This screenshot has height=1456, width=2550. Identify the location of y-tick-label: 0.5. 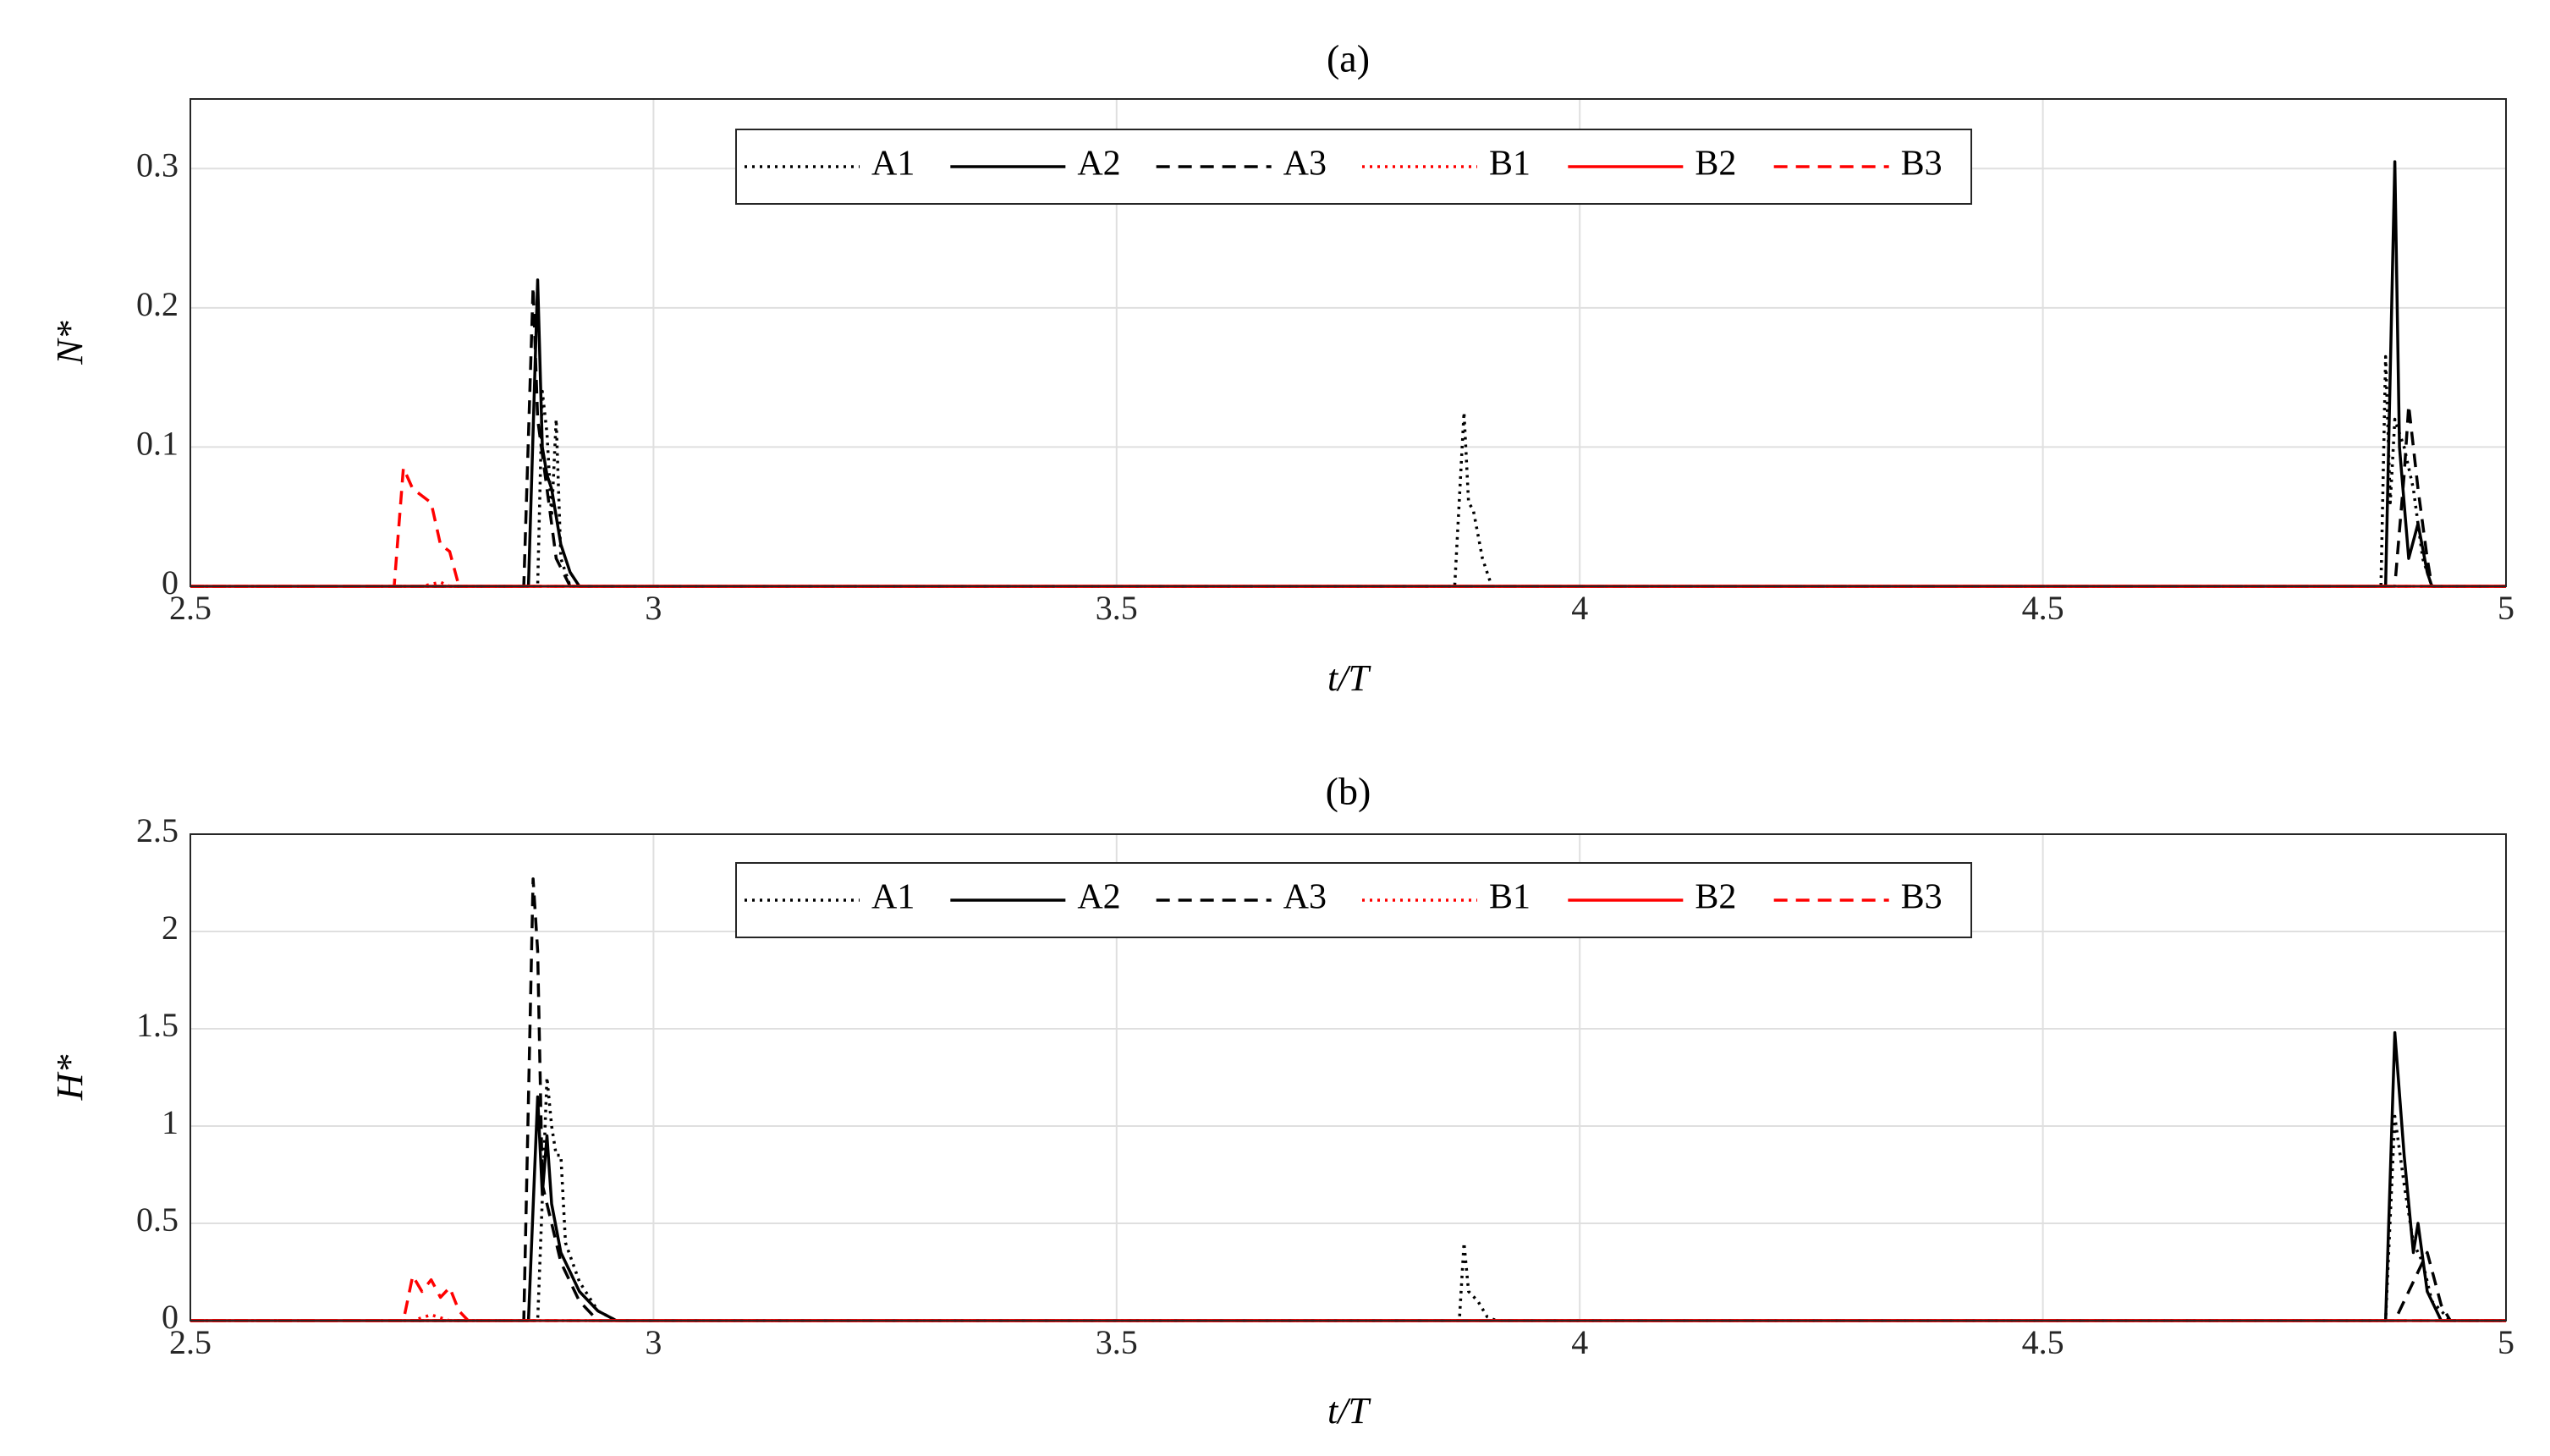
(157, 1220).